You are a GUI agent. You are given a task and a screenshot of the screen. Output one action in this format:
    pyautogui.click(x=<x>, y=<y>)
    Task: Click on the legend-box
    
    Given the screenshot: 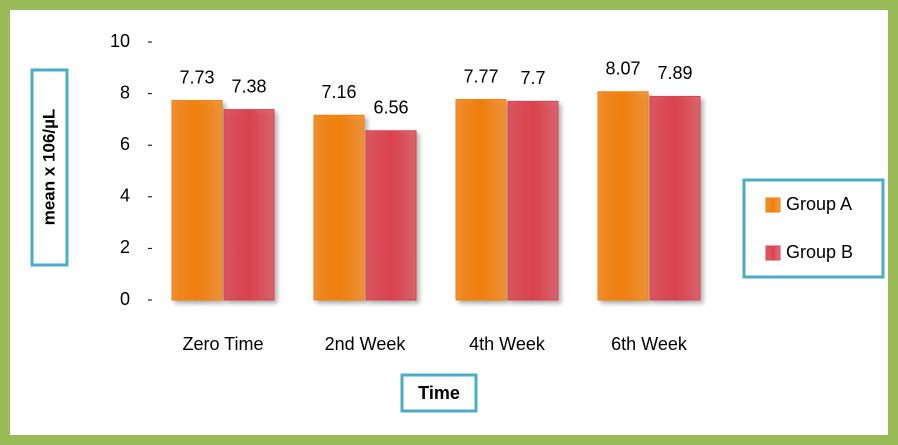 What is the action you would take?
    pyautogui.click(x=813, y=228)
    